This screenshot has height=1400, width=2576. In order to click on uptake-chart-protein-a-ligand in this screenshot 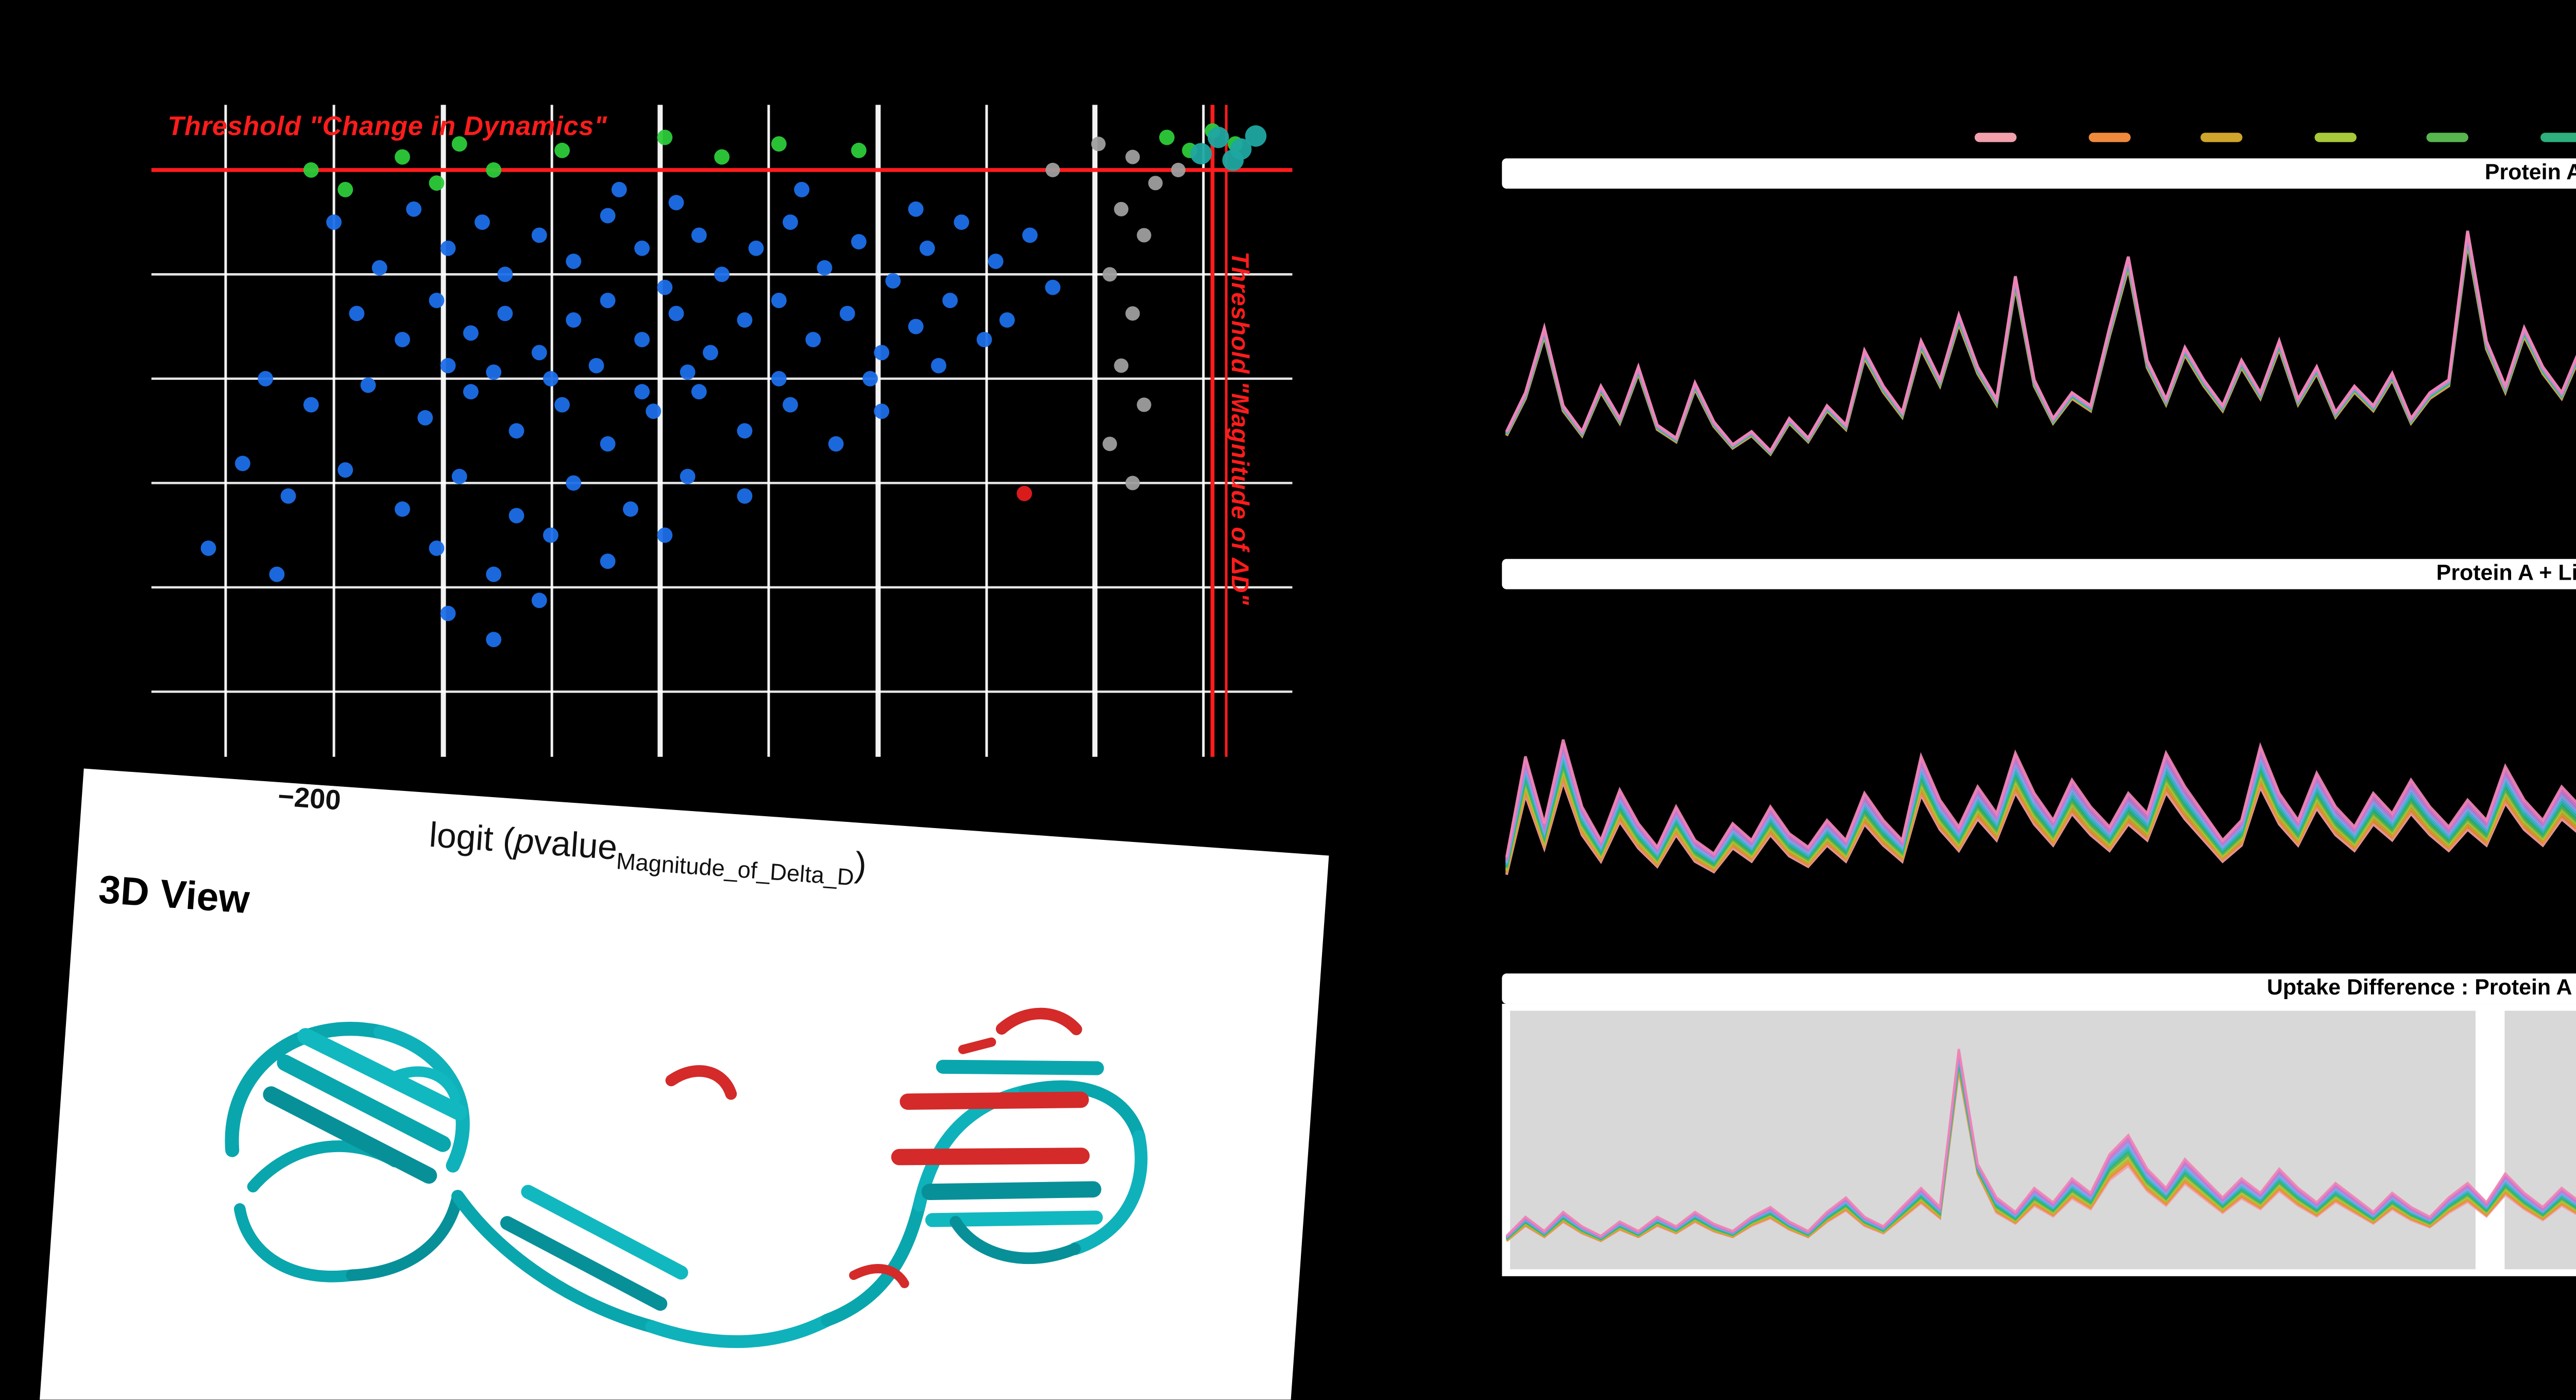, I will do `click(2039, 773)`.